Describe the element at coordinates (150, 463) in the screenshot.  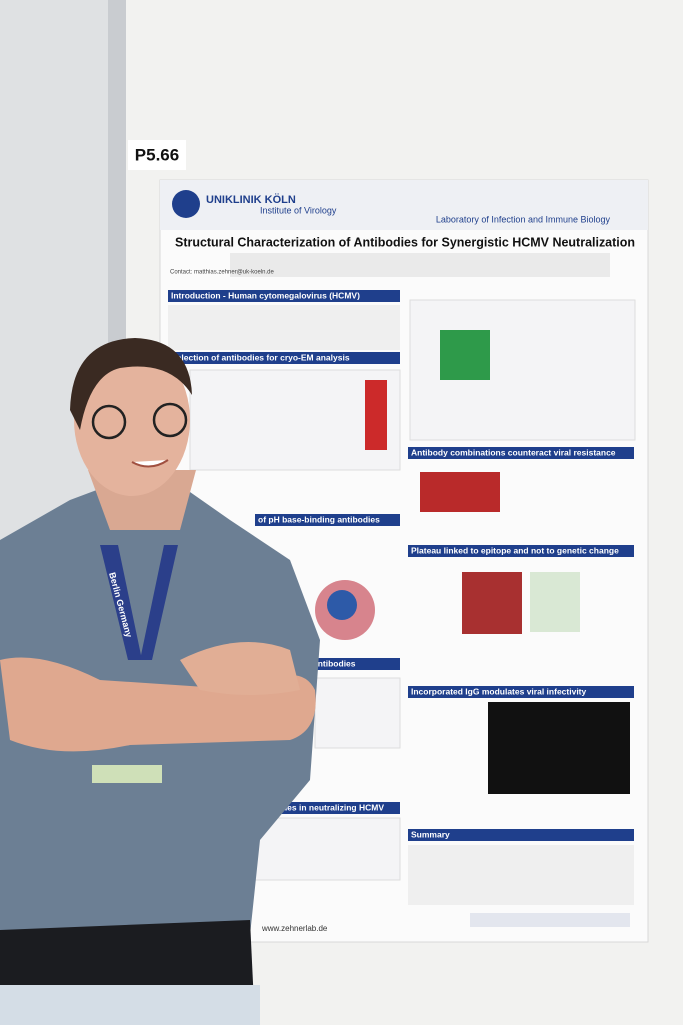
I see `smile` at that location.